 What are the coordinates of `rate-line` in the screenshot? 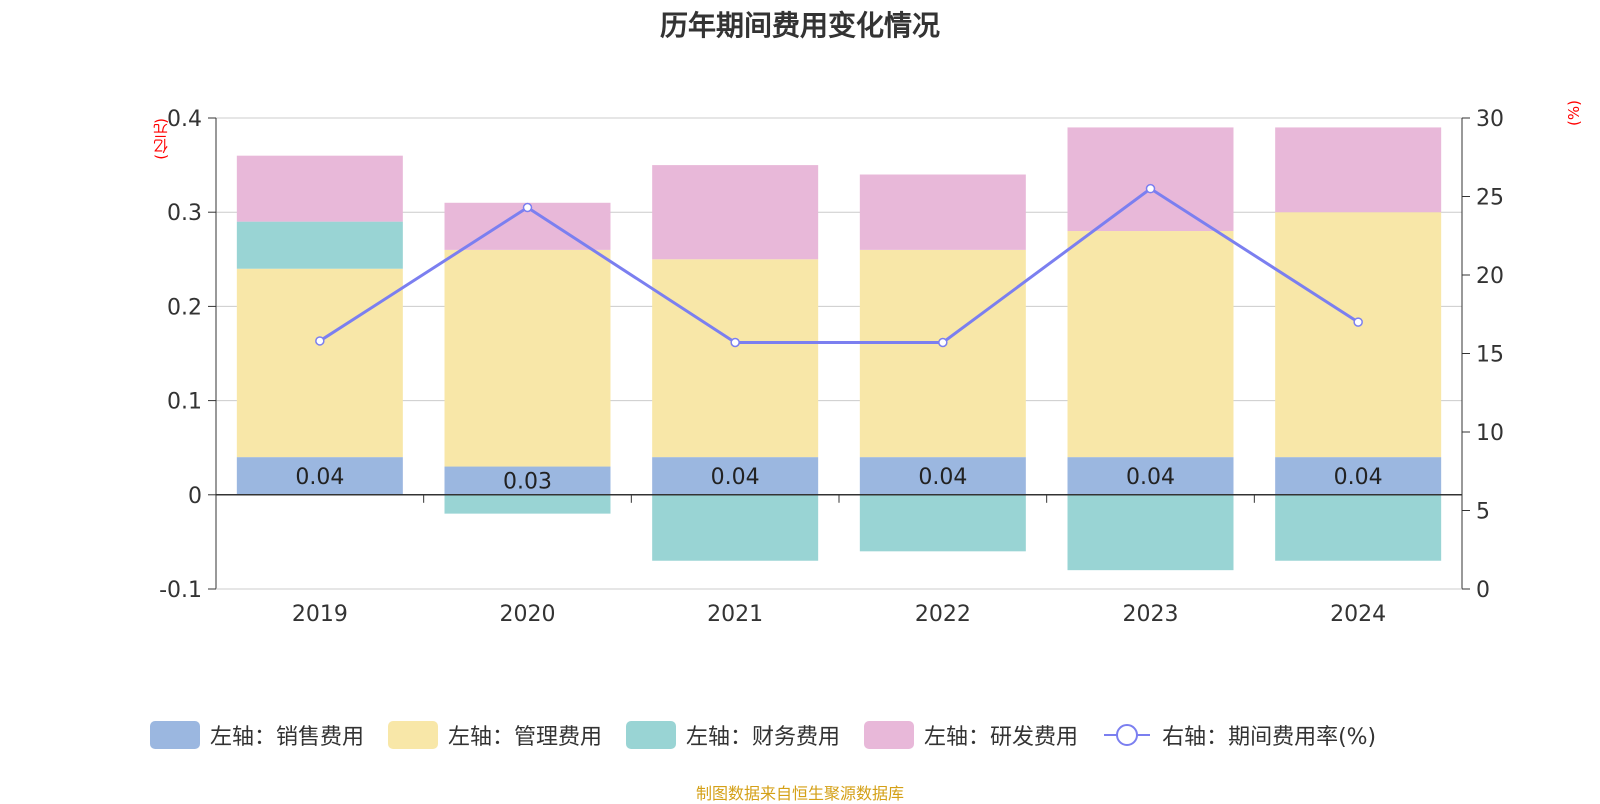 It's located at (839, 265).